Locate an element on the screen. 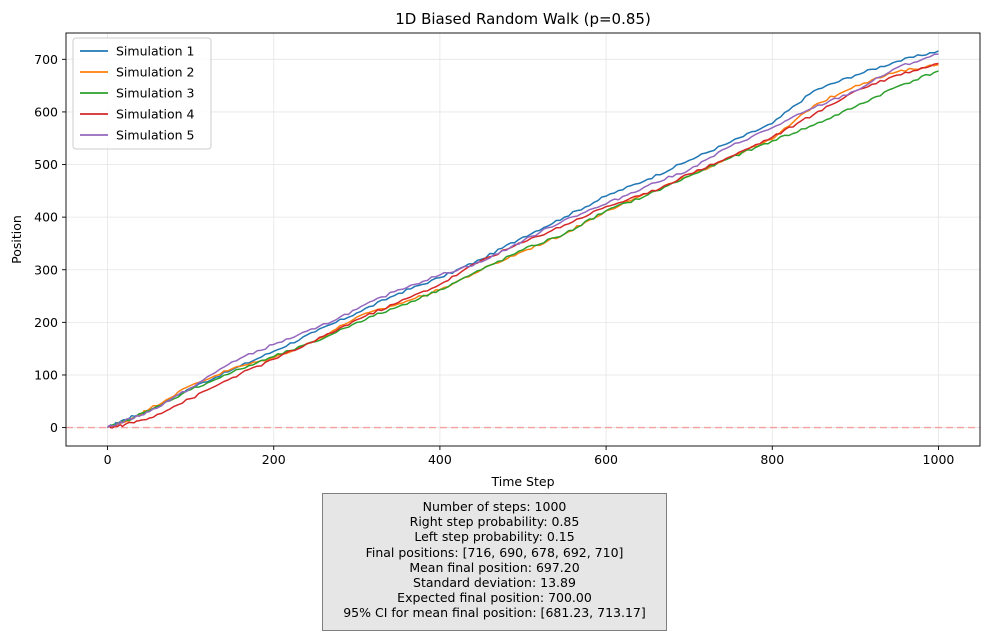 The image size is (989, 637). stat-left-prob: Left step probability: 0.15 is located at coordinates (494, 537).